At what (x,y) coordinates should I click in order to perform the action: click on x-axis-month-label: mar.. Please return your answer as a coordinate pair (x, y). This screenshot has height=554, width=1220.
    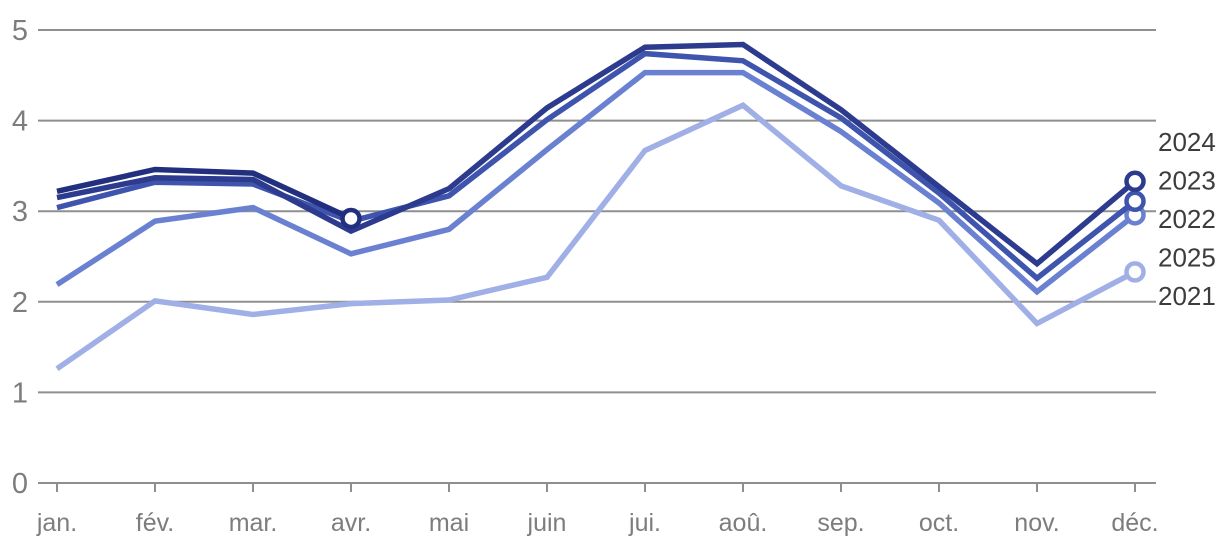
    Looking at the image, I should click on (253, 523).